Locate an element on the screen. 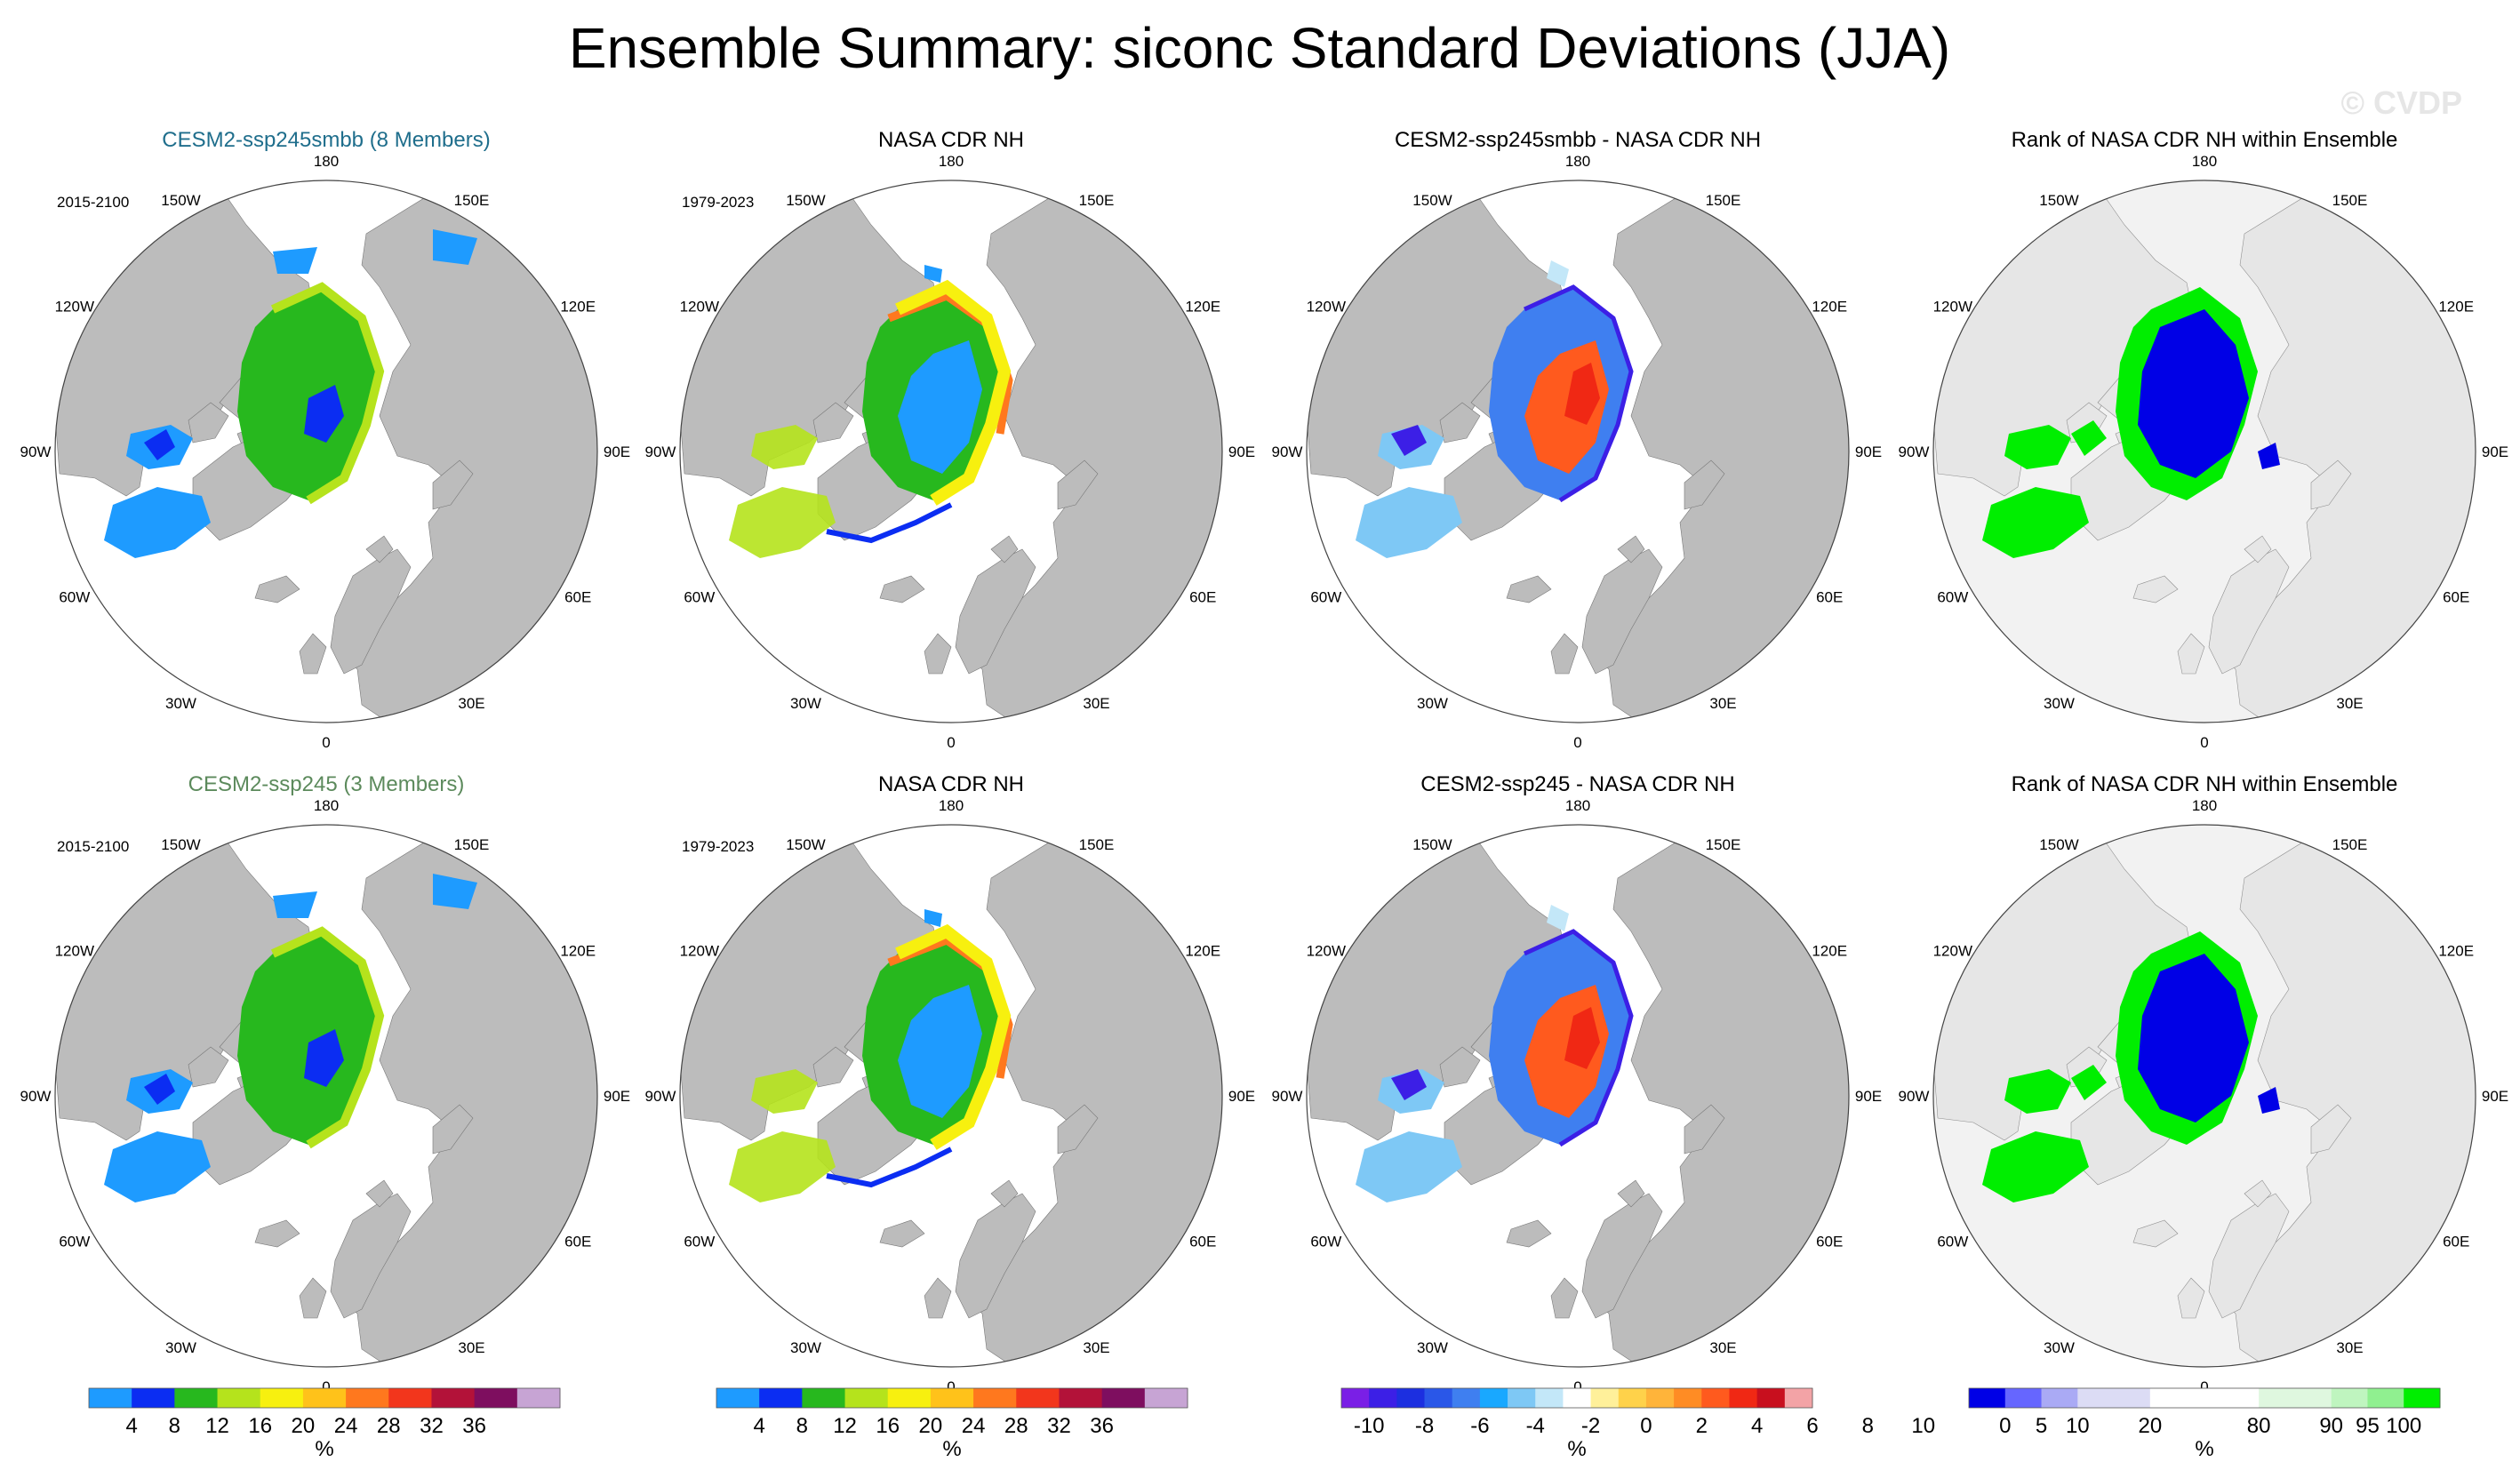  panel-title: CESM2-ssp245 - NASA CDR NH is located at coordinates (1577, 784).